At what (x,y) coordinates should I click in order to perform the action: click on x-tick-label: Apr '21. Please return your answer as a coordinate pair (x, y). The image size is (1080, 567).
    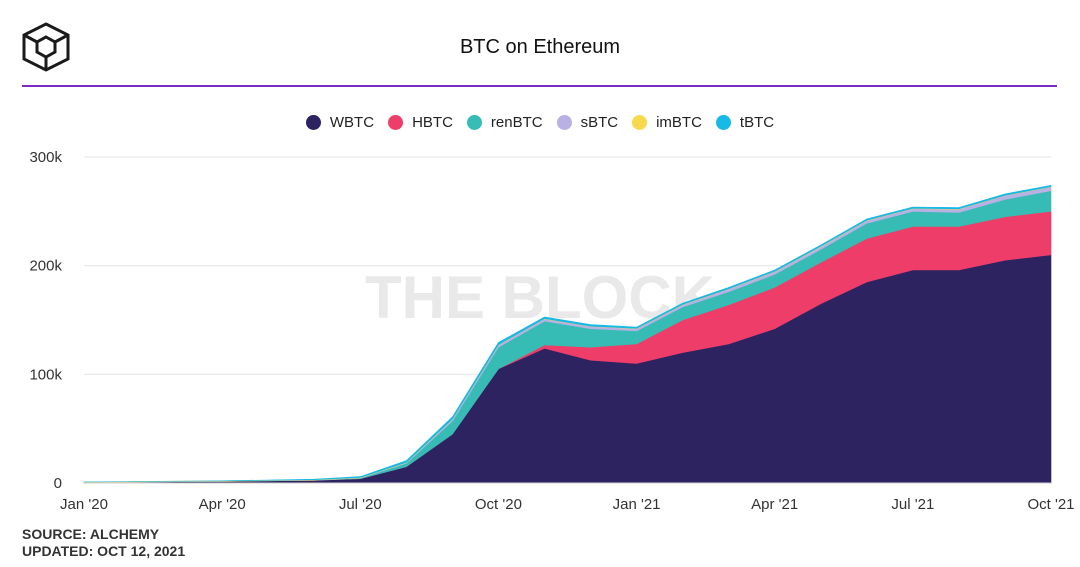
    Looking at the image, I should click on (774, 504).